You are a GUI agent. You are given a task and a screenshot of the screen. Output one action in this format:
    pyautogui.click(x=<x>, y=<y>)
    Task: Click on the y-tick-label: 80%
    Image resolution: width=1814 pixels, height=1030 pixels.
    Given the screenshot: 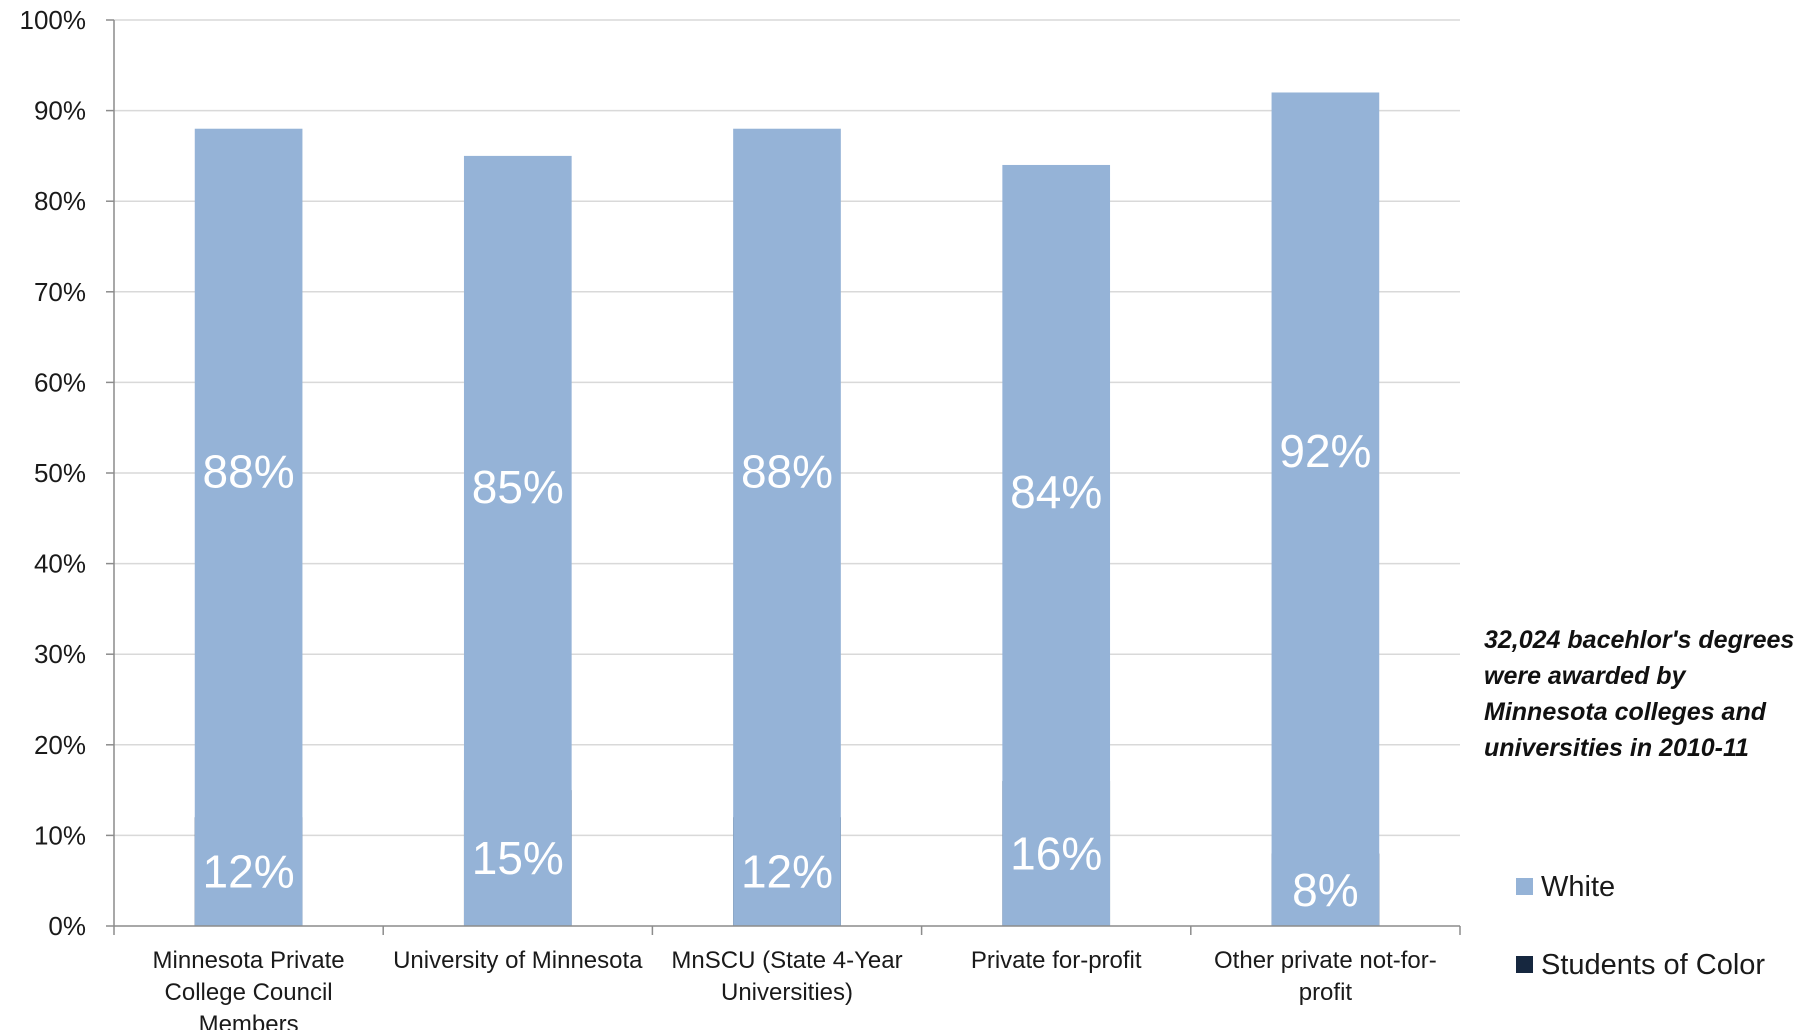 What is the action you would take?
    pyautogui.click(x=60, y=201)
    